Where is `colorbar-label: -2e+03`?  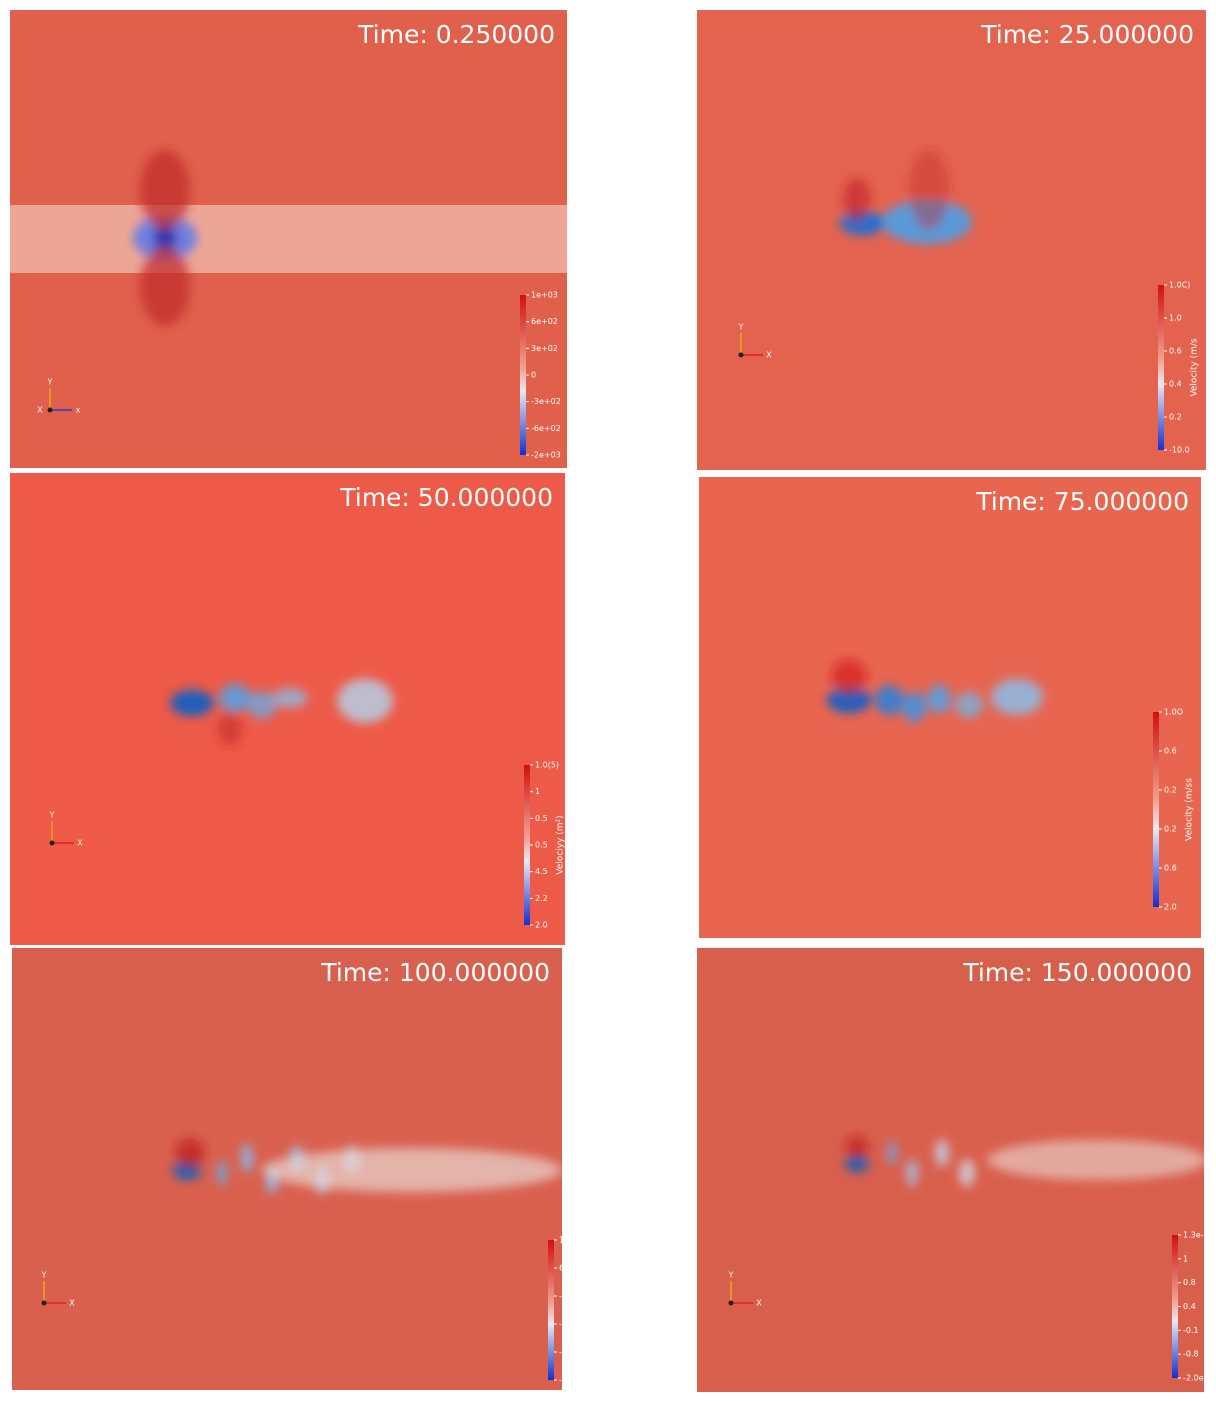 colorbar-label: -2e+03 is located at coordinates (546, 455).